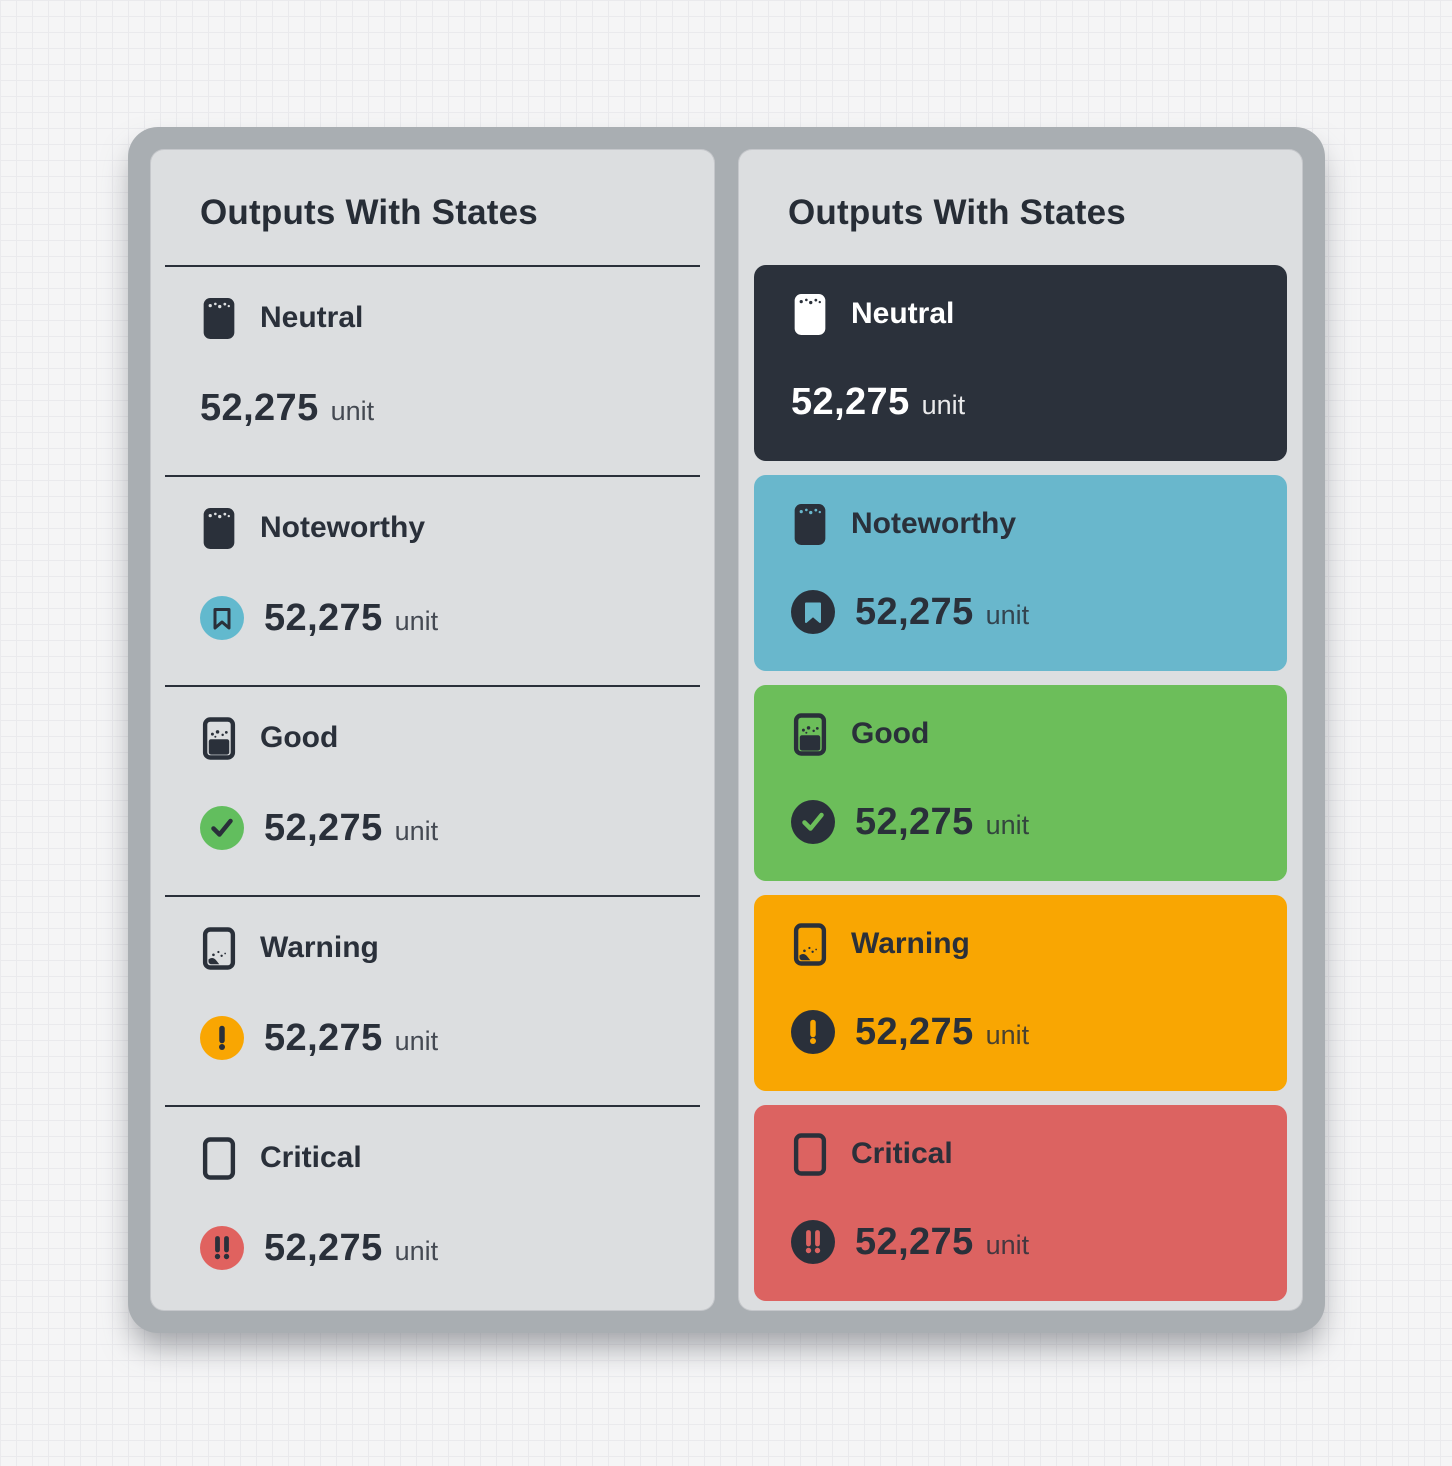 The image size is (1452, 1466). What do you see at coordinates (432, 791) in the screenshot?
I see `state-row-good: Good 52,275 unit` at bounding box center [432, 791].